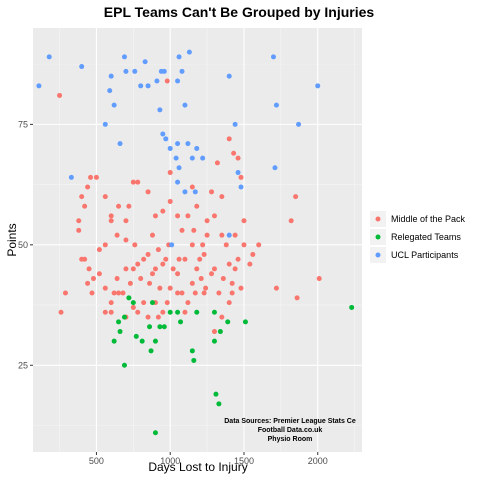 The image size is (480, 480). I want to click on y-axis-ticks: 25 50 75, so click(25, 244).